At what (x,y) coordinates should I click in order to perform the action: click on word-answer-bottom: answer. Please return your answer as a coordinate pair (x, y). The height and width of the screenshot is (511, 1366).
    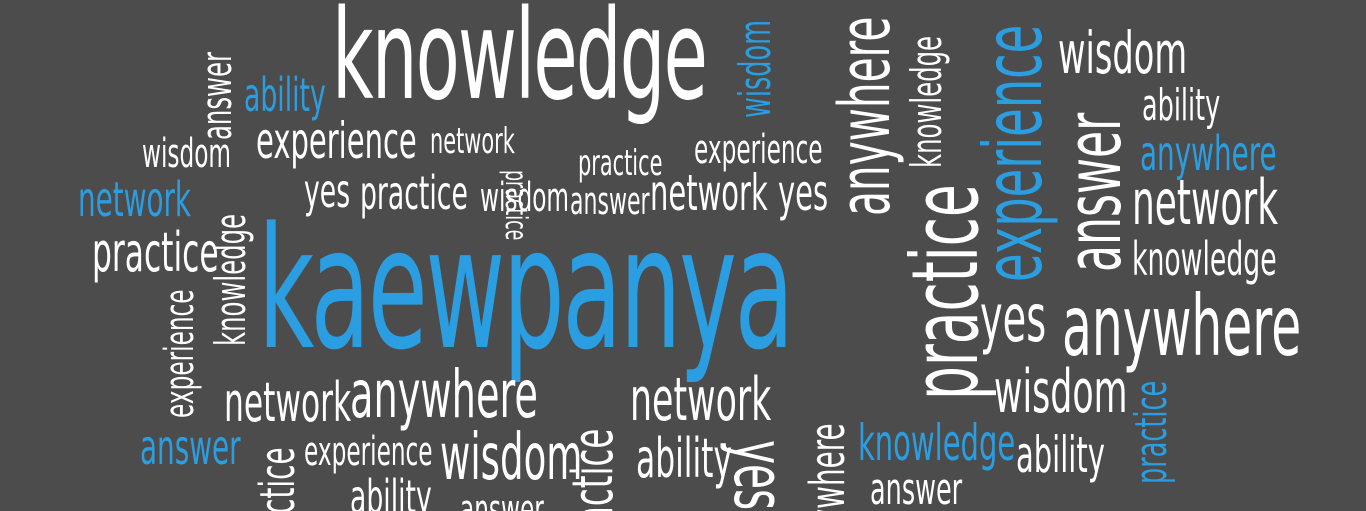
    Looking at the image, I should click on (502, 499).